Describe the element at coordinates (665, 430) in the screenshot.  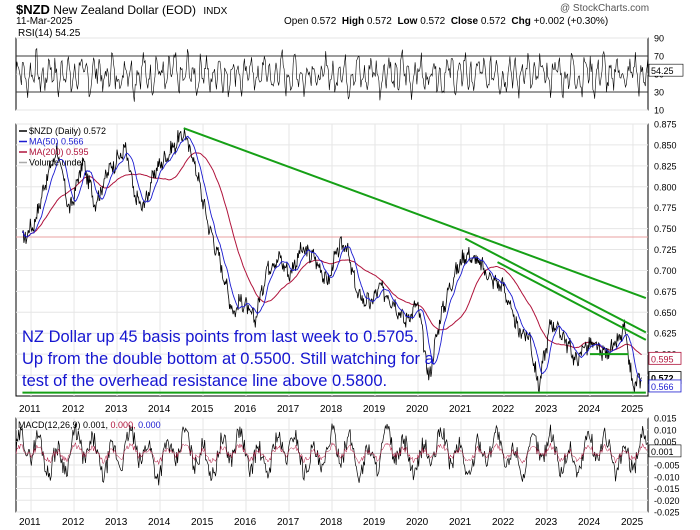
I see `macd-tick-label: 0.010` at that location.